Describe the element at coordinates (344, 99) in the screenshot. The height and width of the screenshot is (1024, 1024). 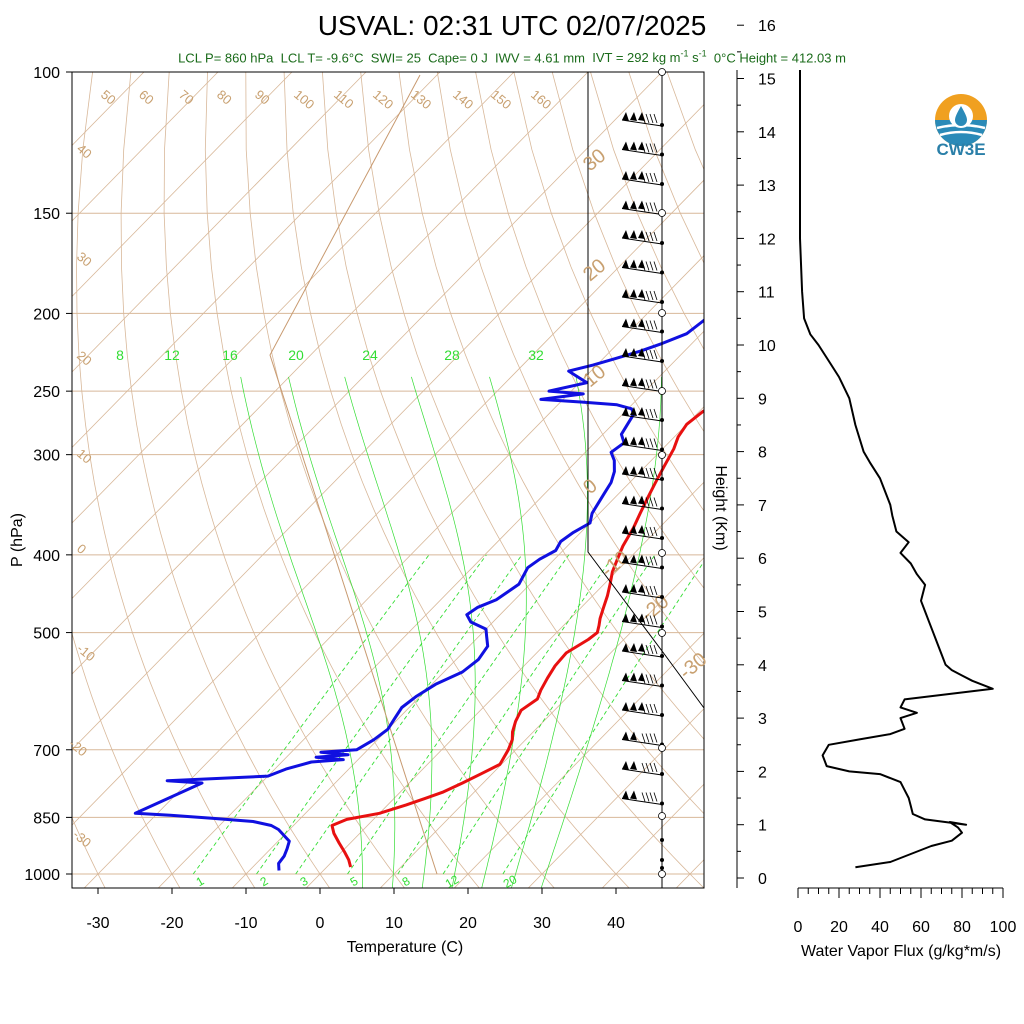
I see `isotherm-label: 110` at that location.